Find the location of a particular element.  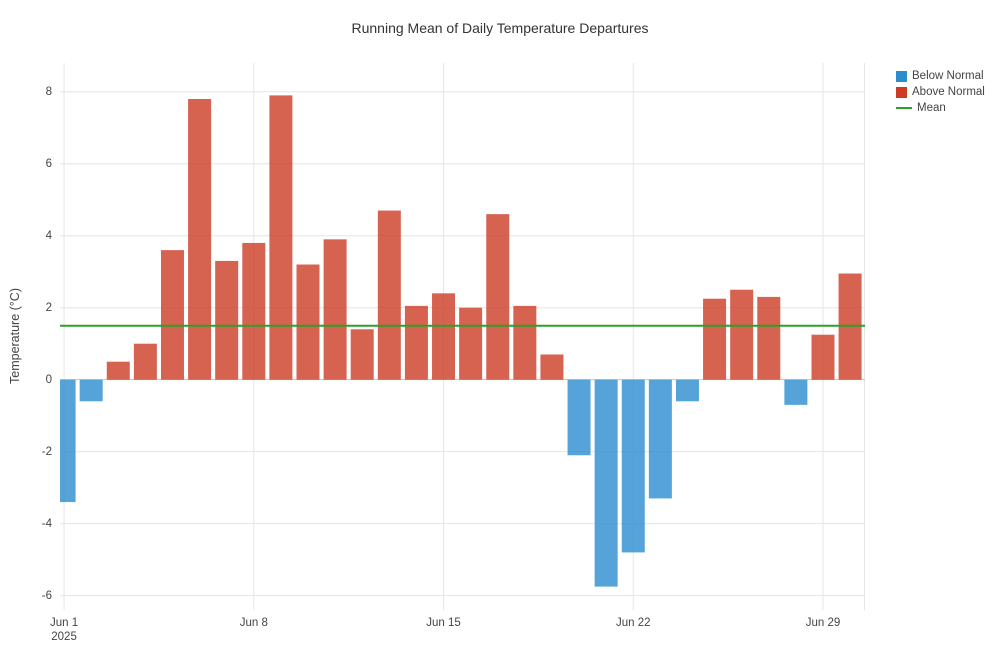

below-normal-swatch is located at coordinates (901, 76).